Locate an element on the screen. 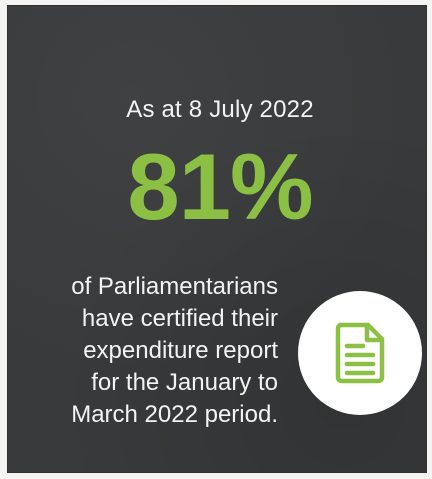 The width and height of the screenshot is (432, 479). description-line: have certified their is located at coordinates (179, 318).